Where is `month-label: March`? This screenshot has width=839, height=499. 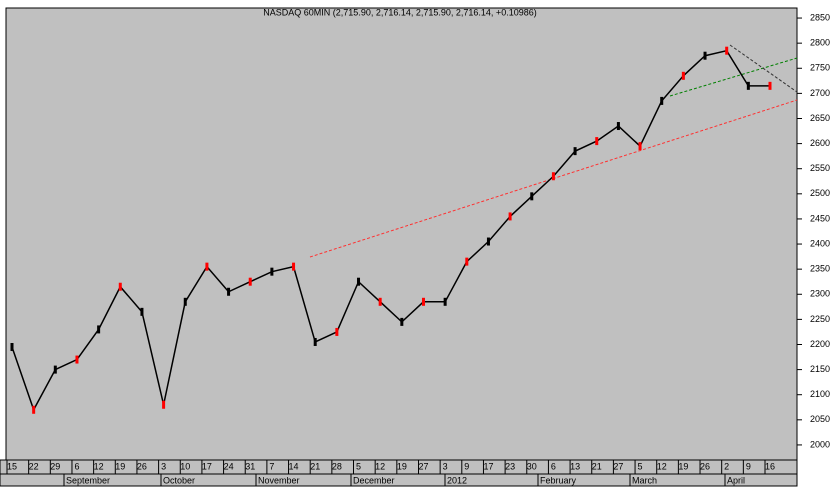 month-label: March is located at coordinates (644, 480).